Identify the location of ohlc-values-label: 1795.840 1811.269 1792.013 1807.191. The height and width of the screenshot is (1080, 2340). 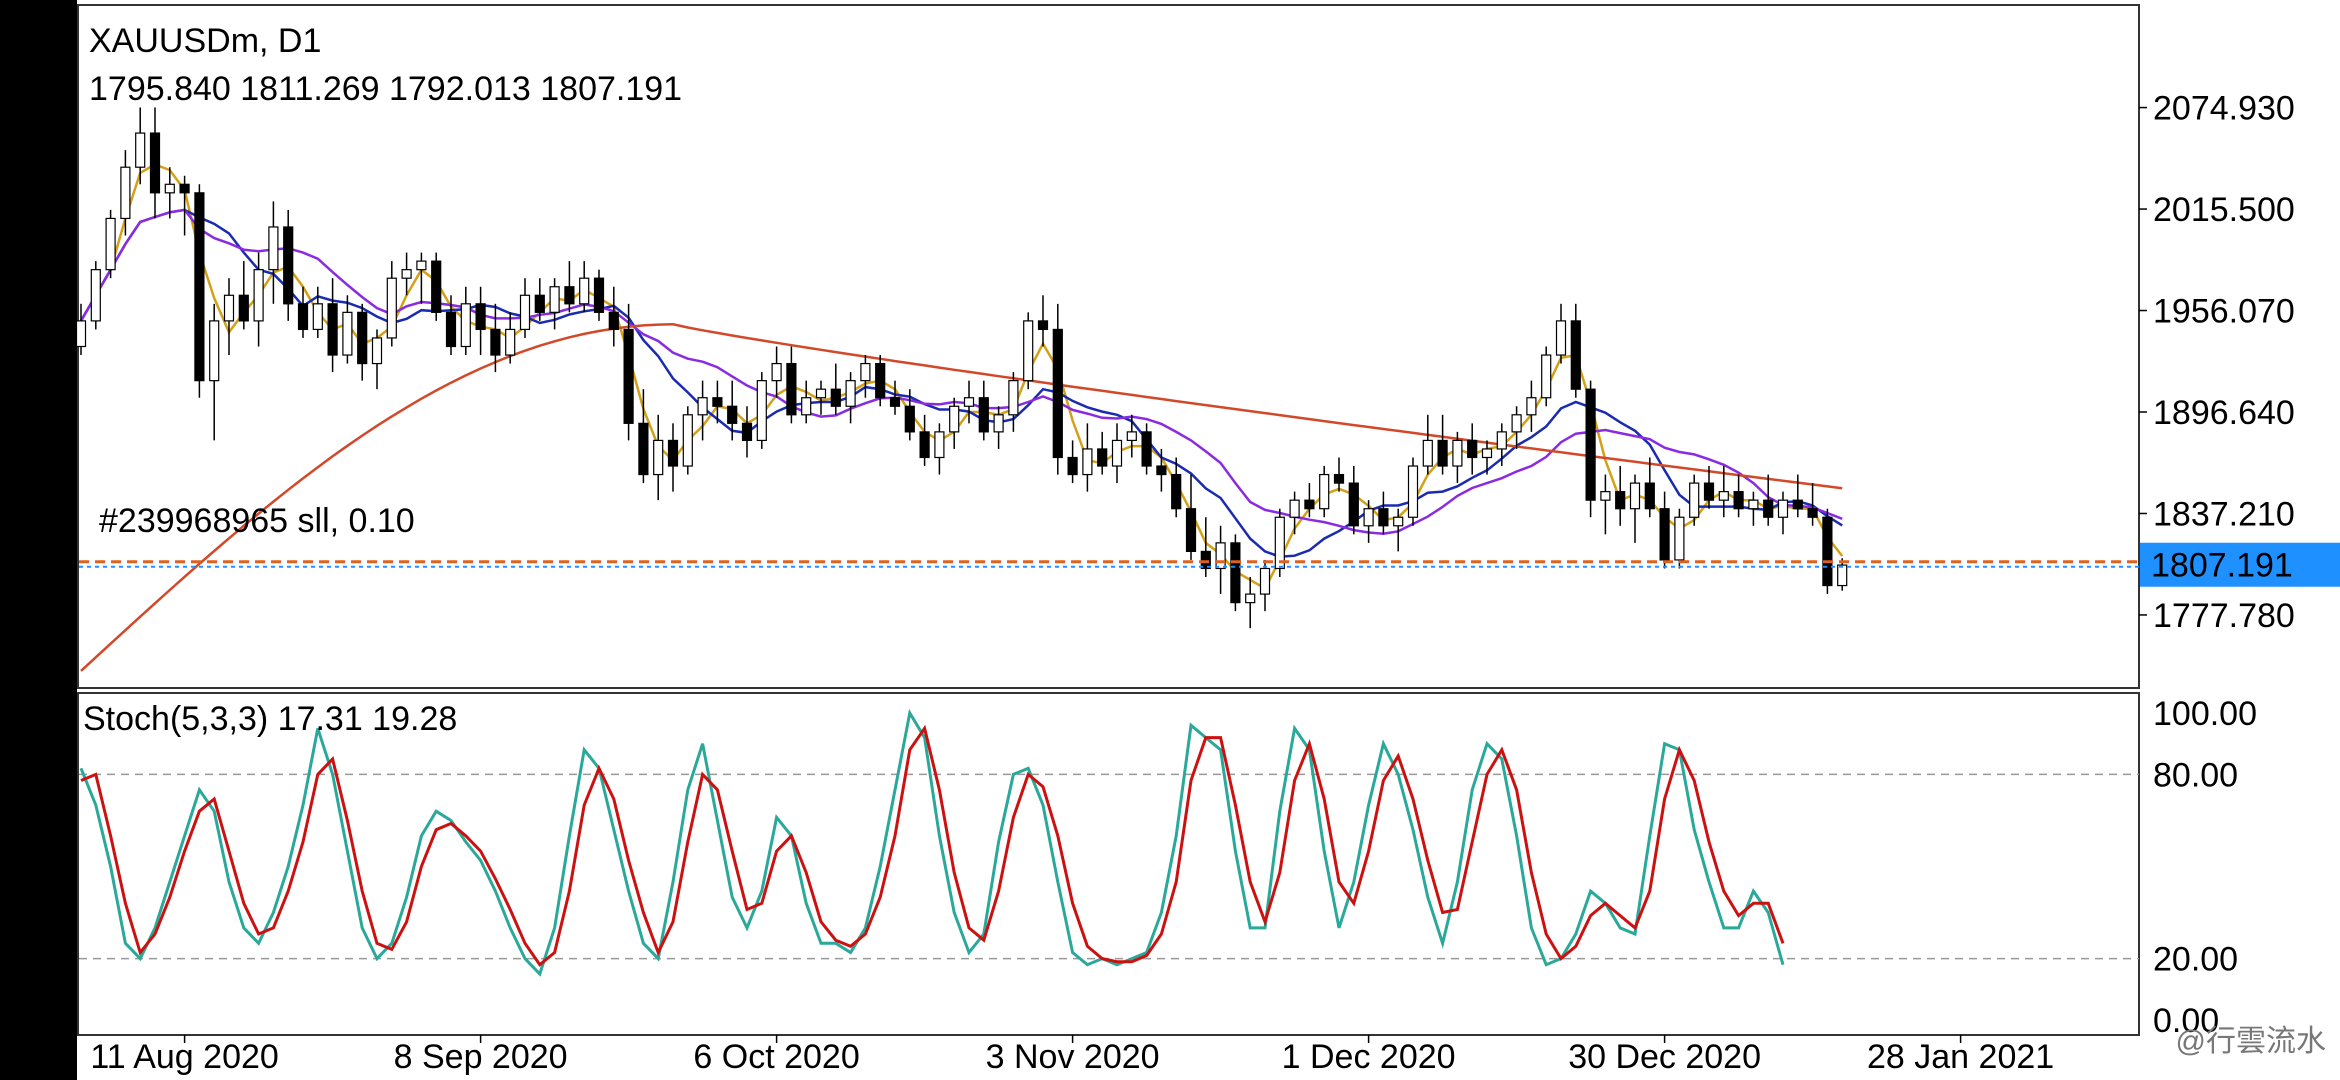
(385, 89).